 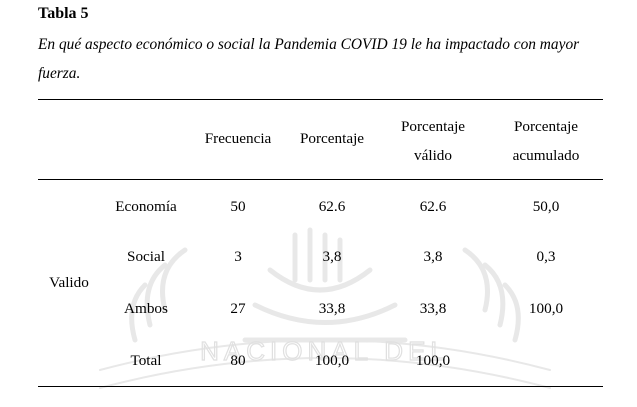 I want to click on row-label-social: Social, so click(x=146, y=256).